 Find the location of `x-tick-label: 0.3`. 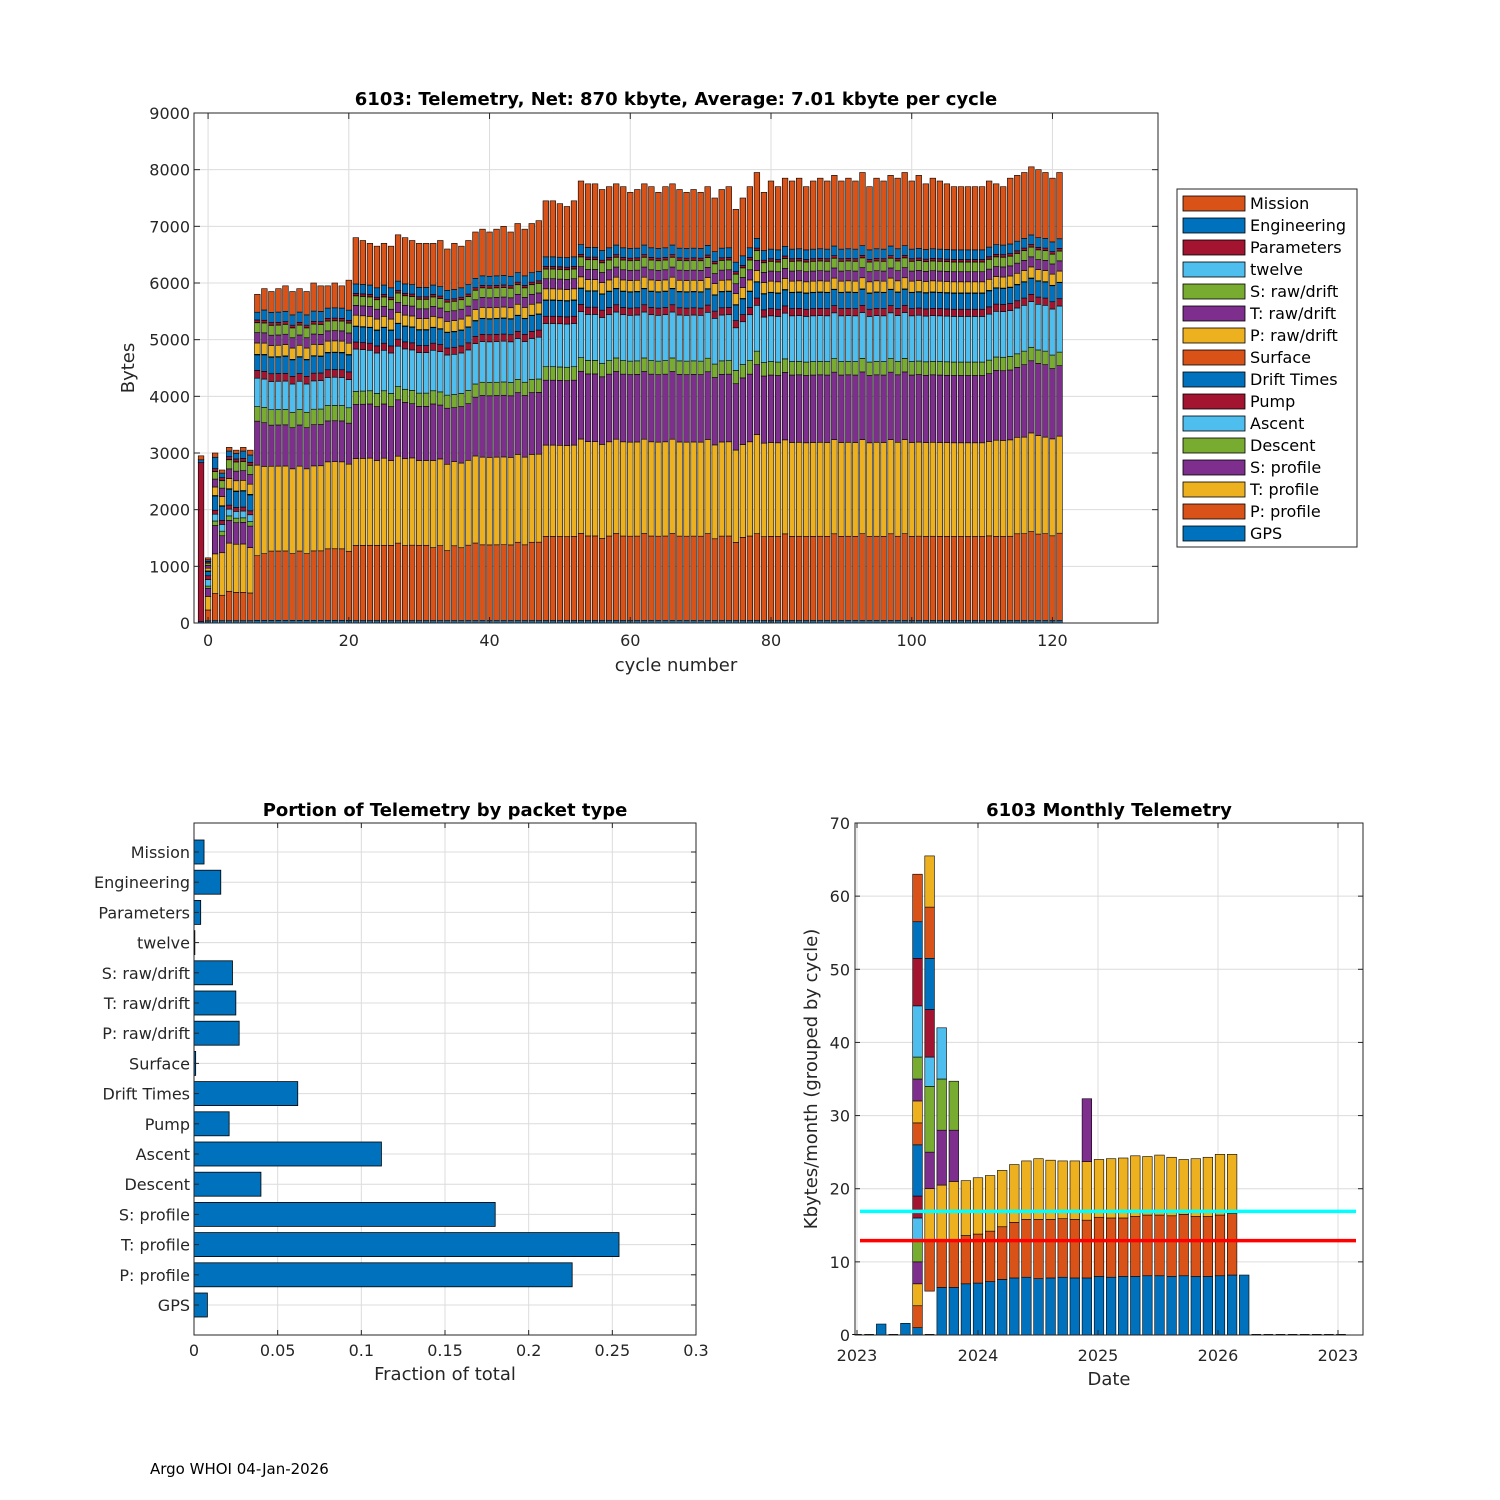

x-tick-label: 0.3 is located at coordinates (695, 1350).